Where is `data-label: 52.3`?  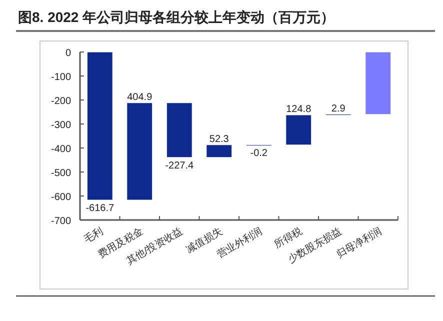
data-label: 52.3 is located at coordinates (219, 139).